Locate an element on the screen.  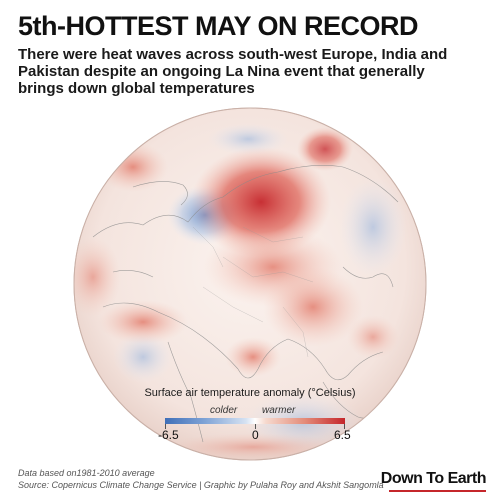
legend-mid-label: 0 is located at coordinates (255, 435).